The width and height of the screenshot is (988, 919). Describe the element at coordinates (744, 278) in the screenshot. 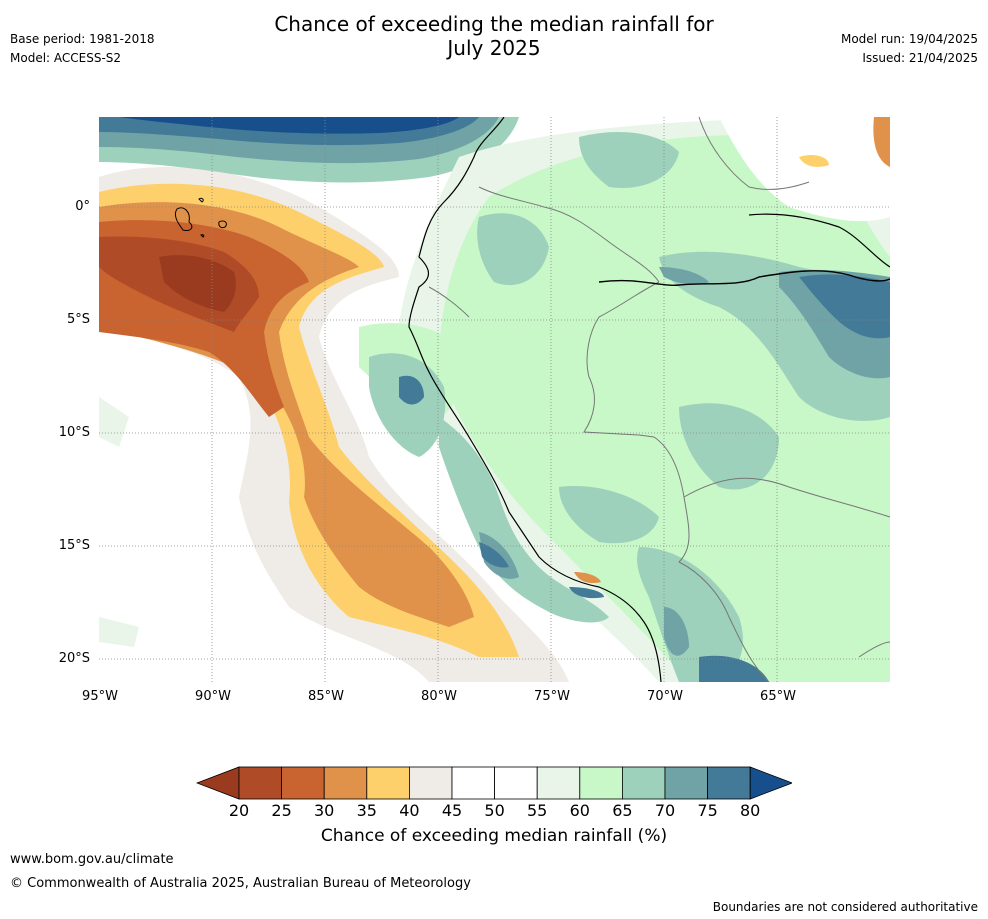

I see `amazon-river` at that location.